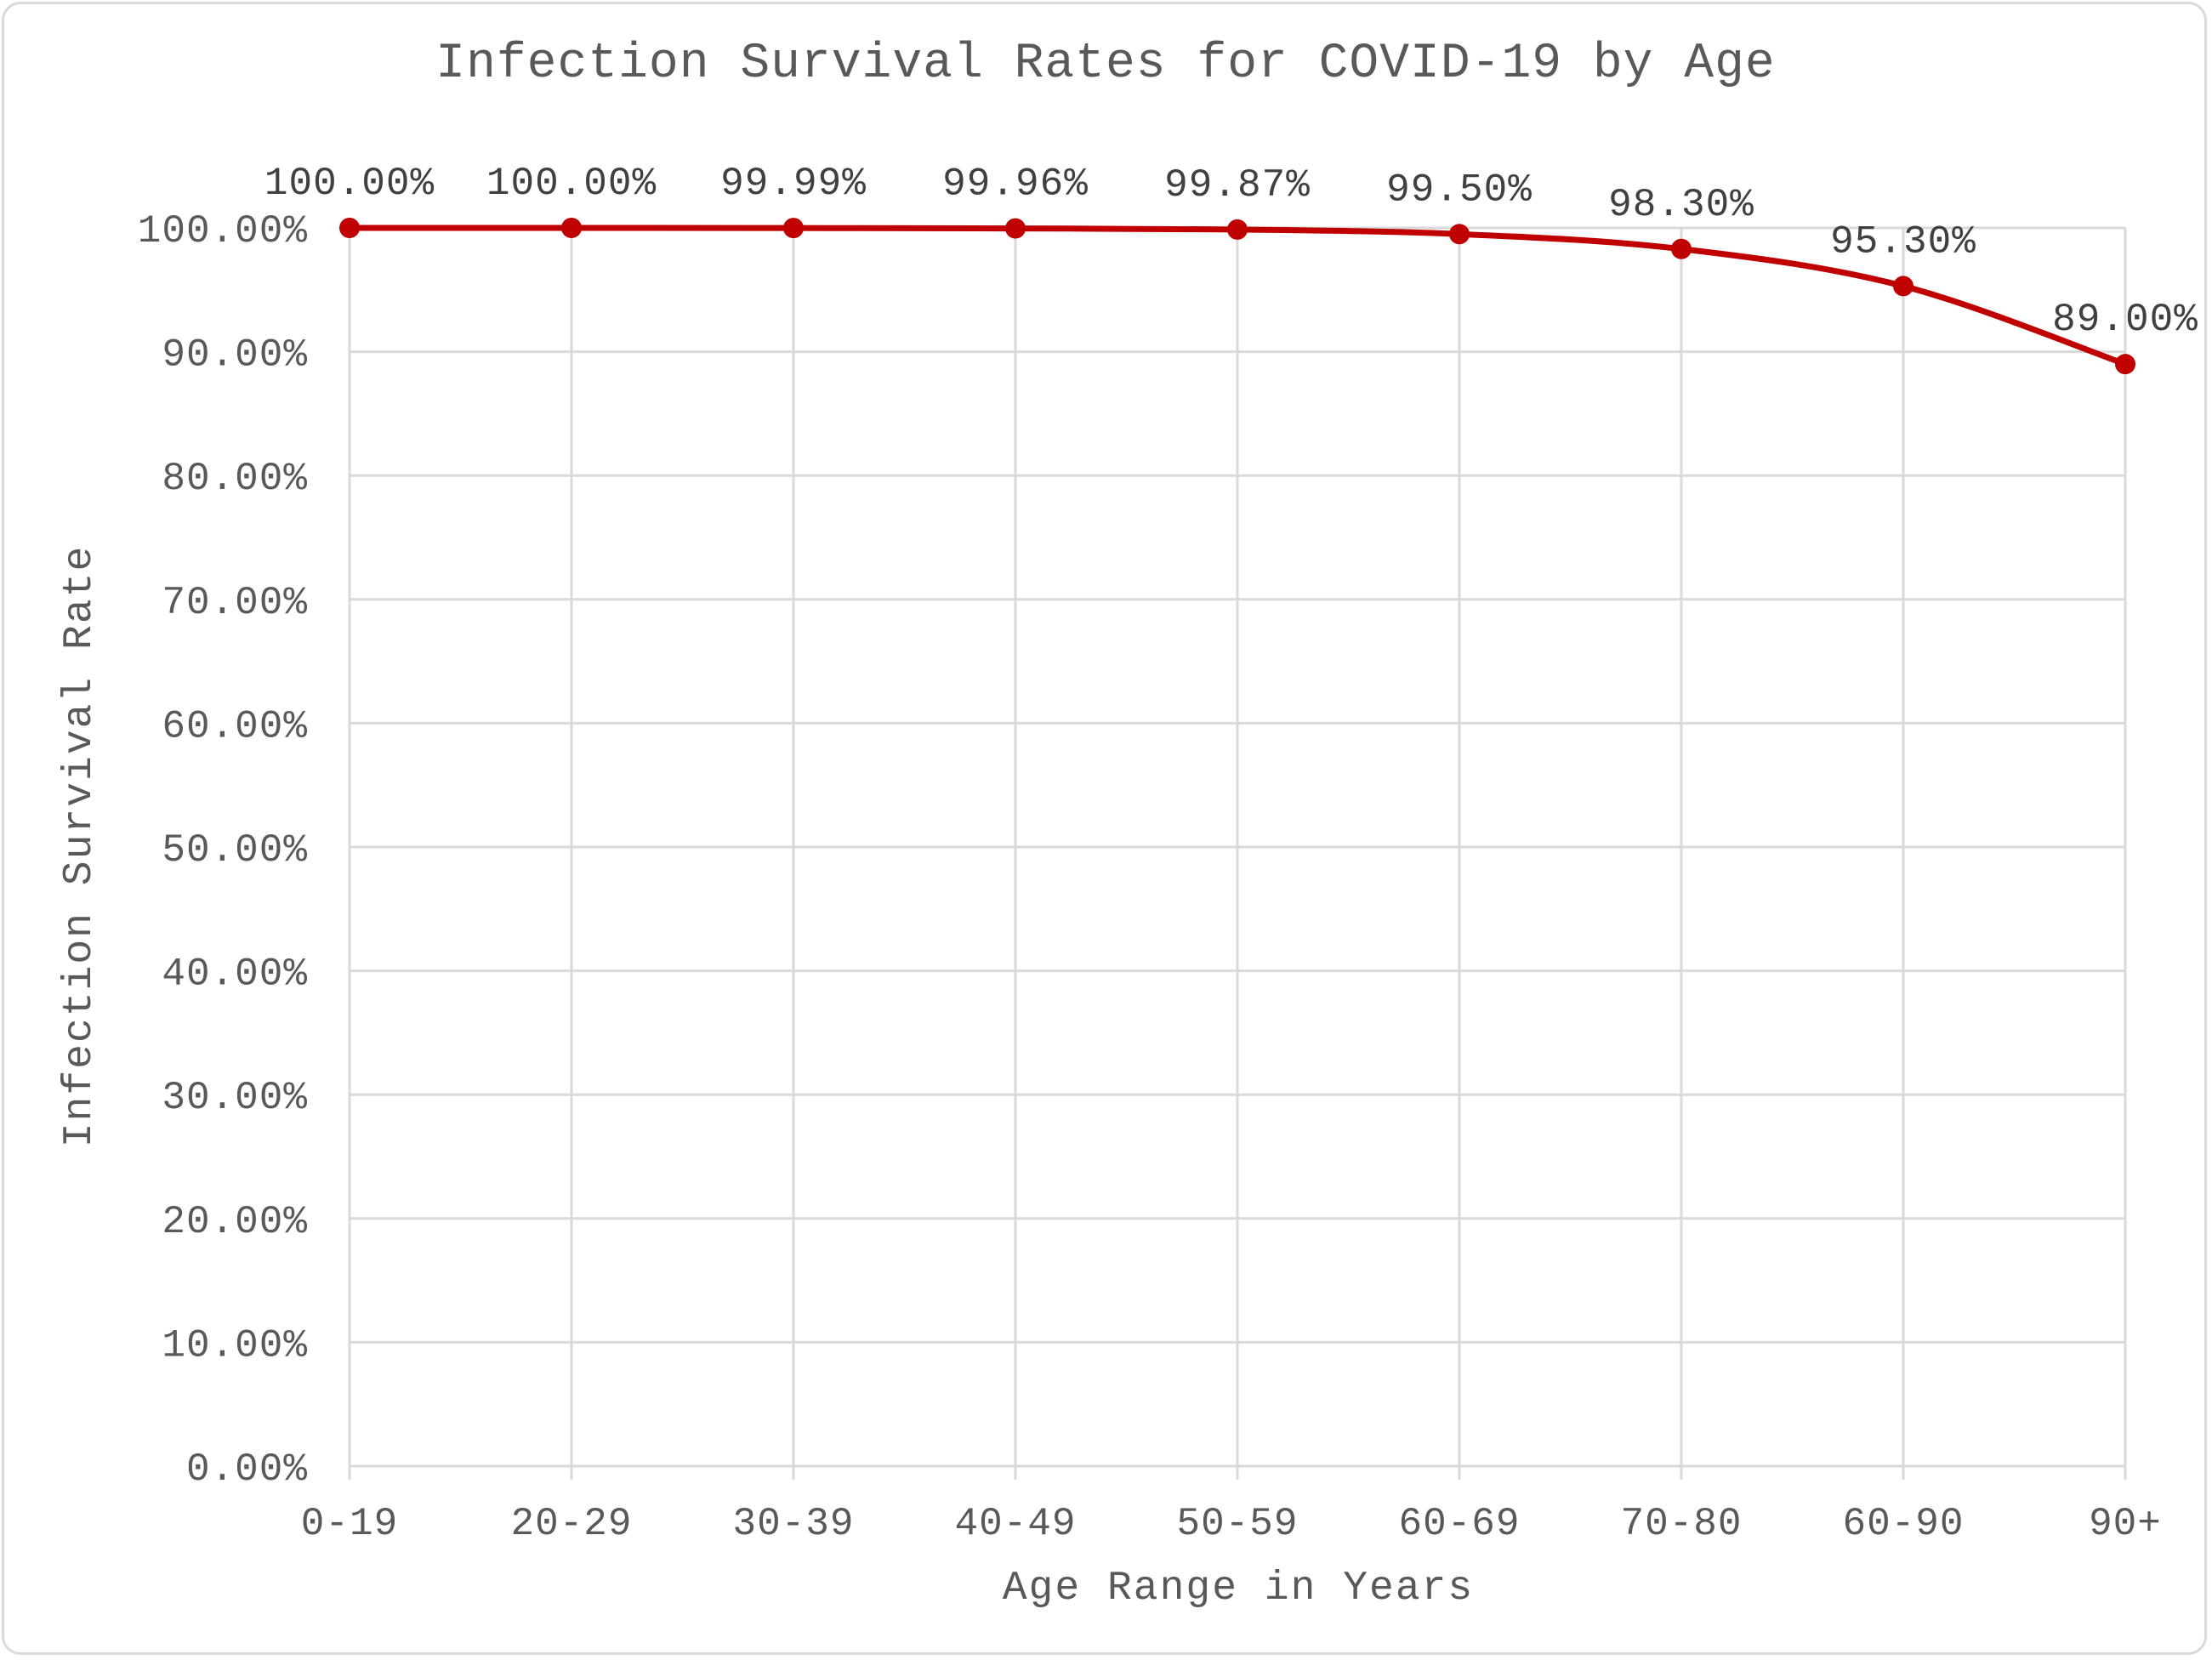  Describe the element at coordinates (571, 1524) in the screenshot. I see `x-tick-label: 20-29` at that location.